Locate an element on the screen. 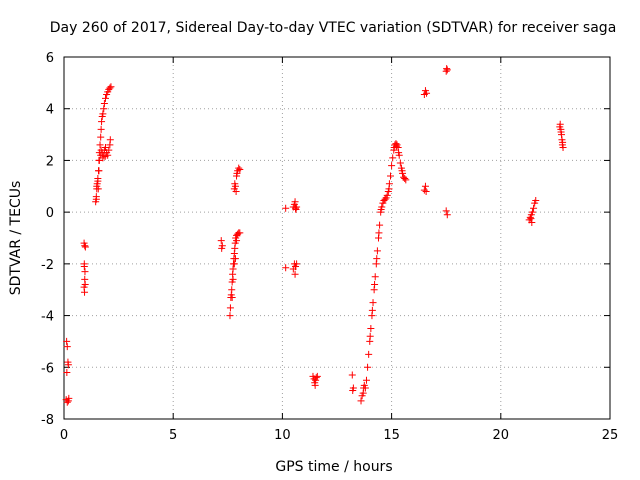  y-tick-label: -2 is located at coordinates (47, 265).